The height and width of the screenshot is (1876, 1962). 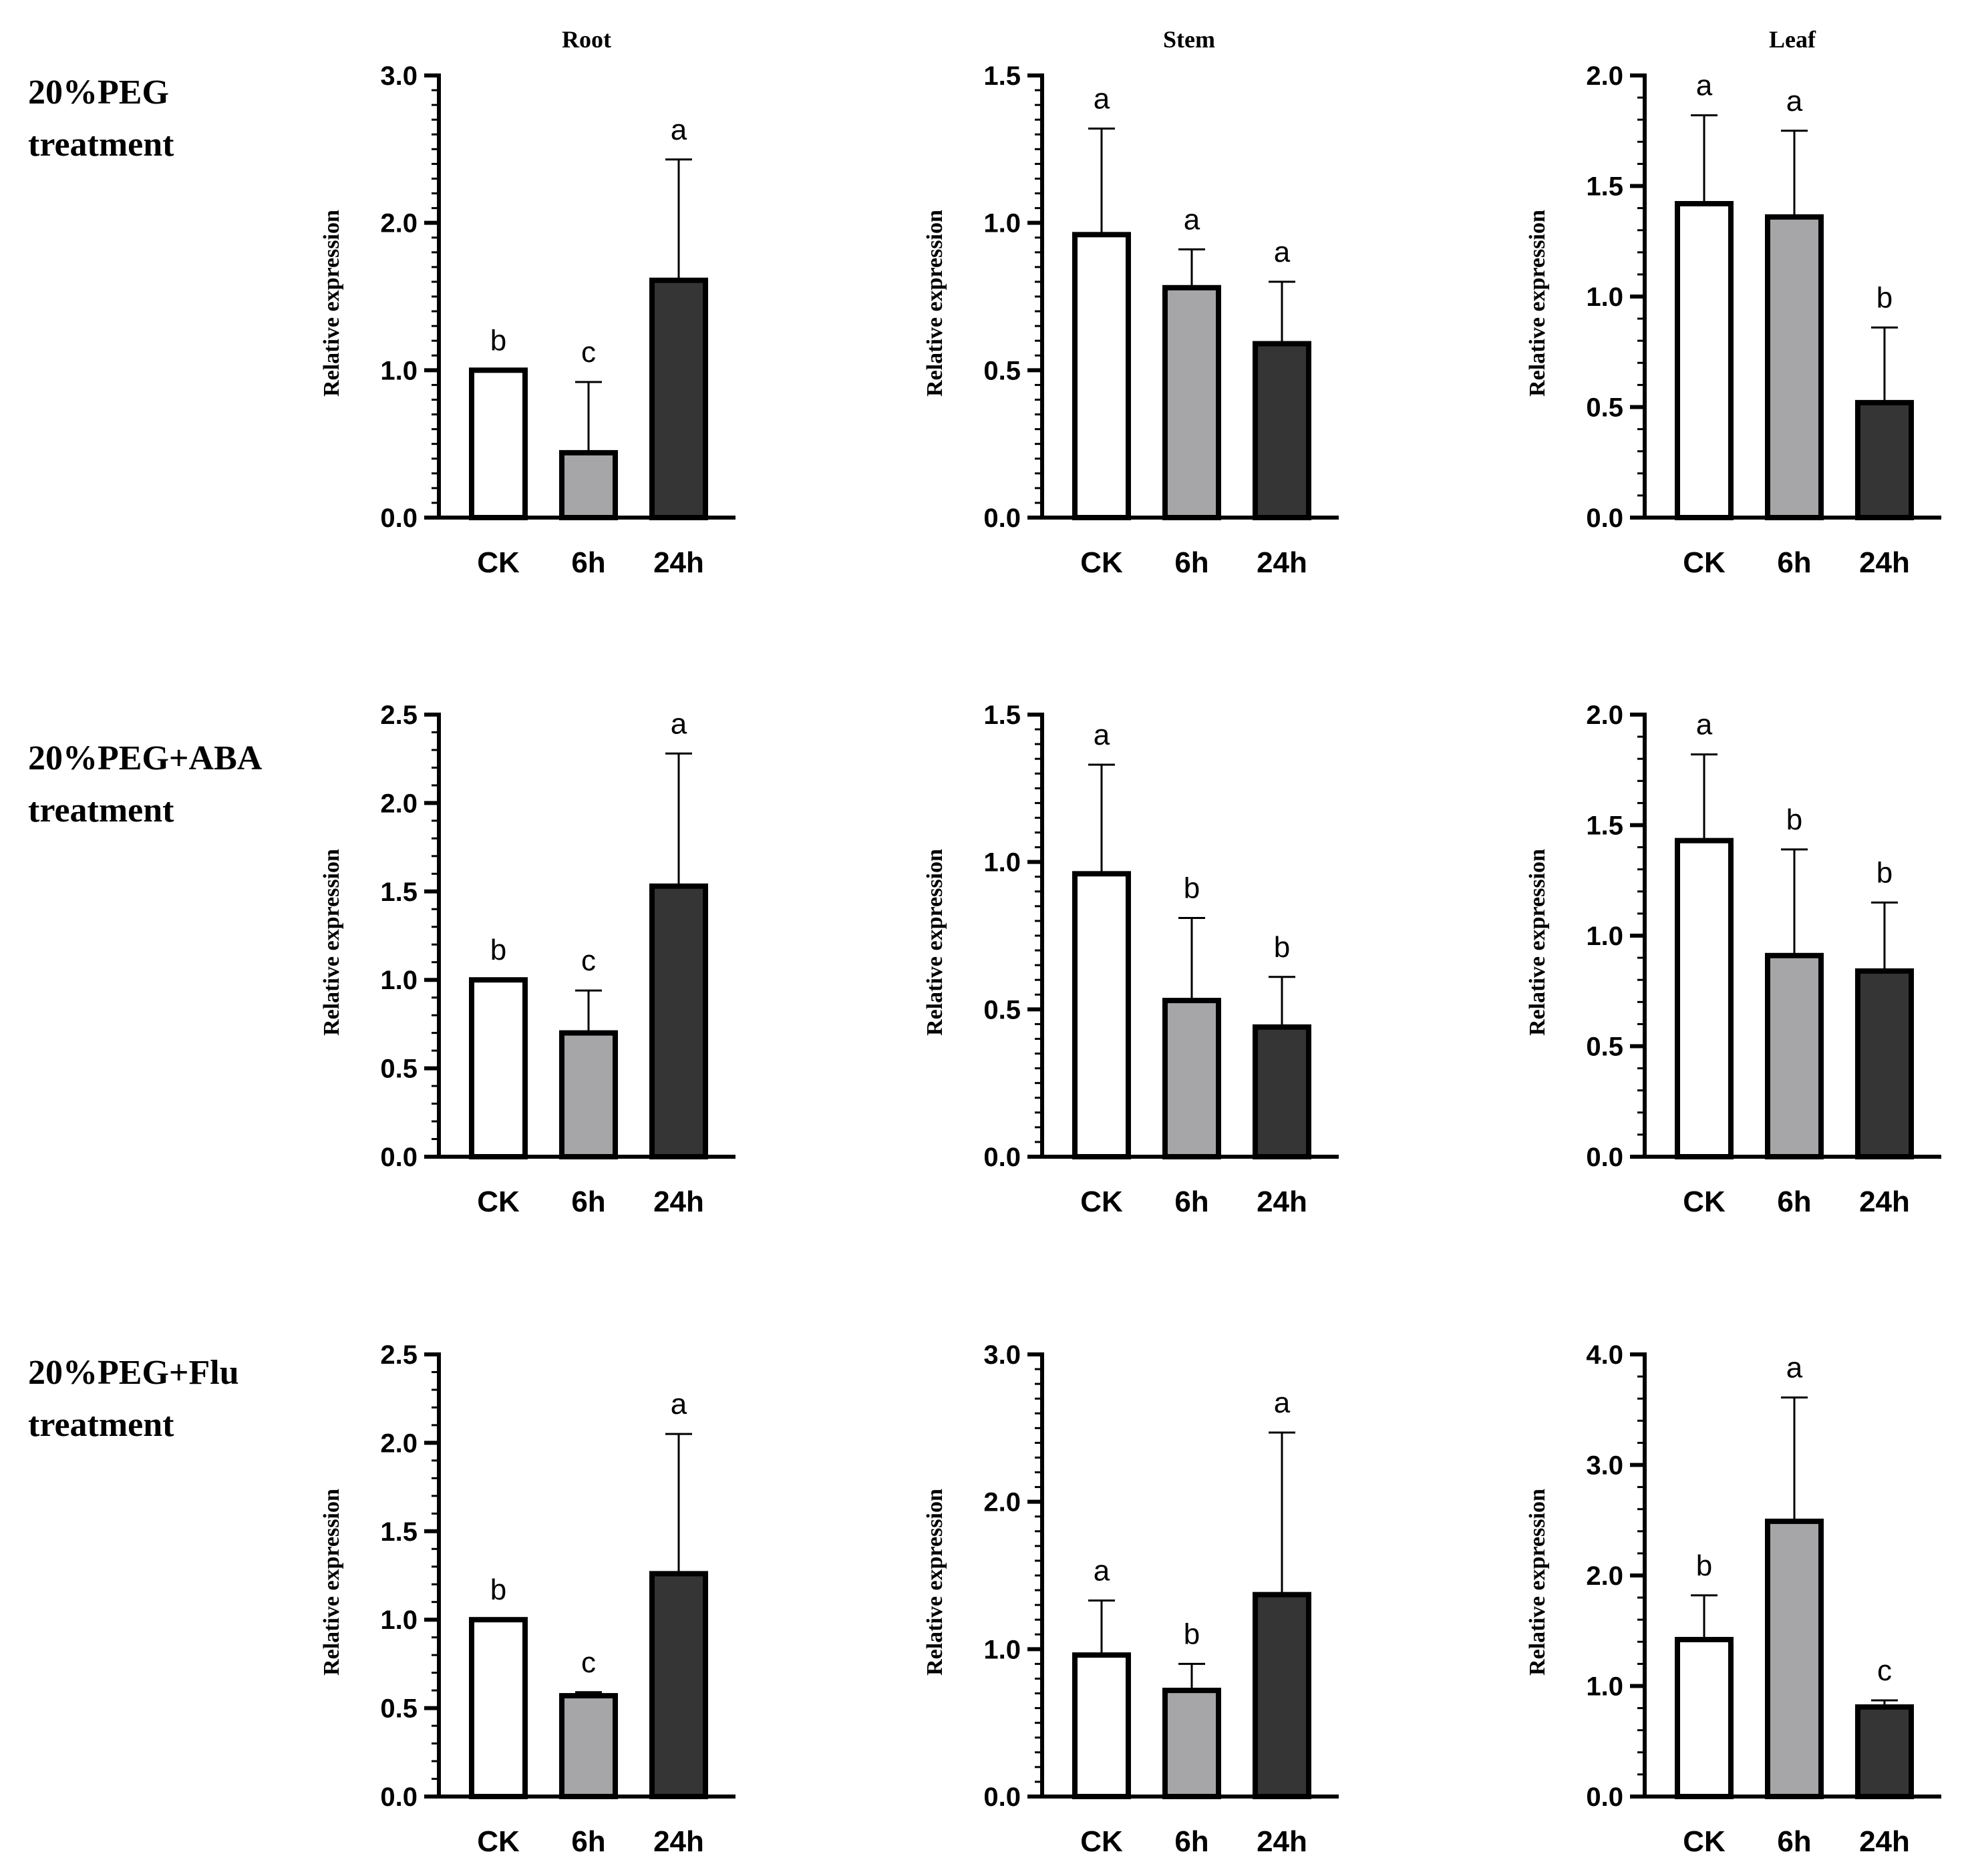 What do you see at coordinates (1002, 1009) in the screenshot?
I see `chart-2-stem-tick-label: 0.5` at bounding box center [1002, 1009].